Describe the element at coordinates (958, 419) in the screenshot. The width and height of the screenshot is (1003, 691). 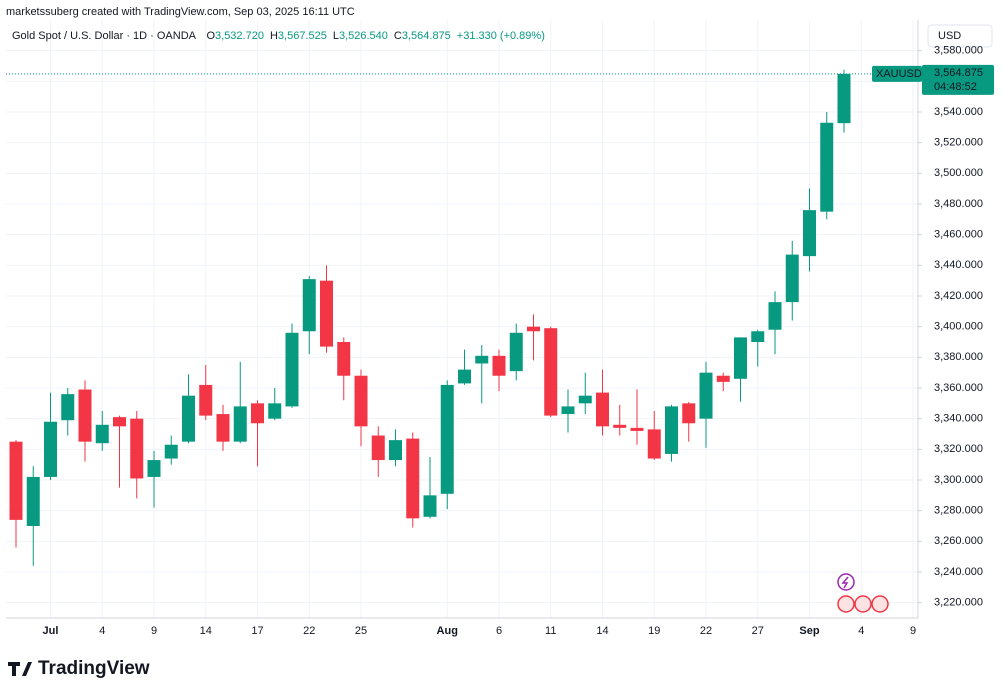
I see `y-tick-label: 3,340.000` at that location.